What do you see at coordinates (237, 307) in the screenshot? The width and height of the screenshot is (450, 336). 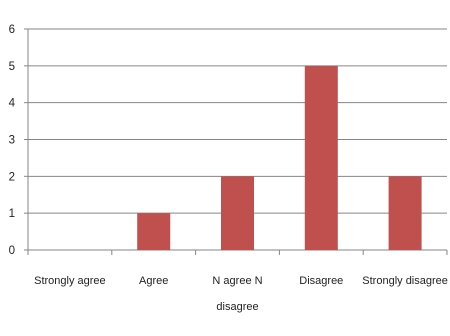 I see `x-category-label: disagree` at bounding box center [237, 307].